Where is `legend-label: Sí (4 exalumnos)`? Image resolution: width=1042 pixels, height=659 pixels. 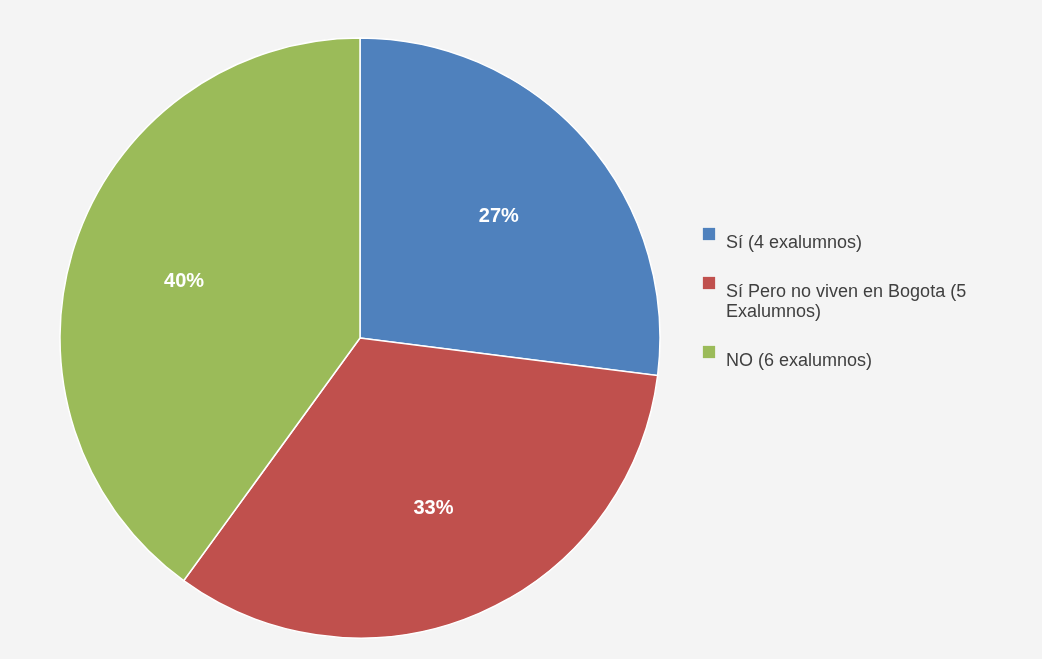 legend-label: Sí (4 exalumnos) is located at coordinates (794, 242).